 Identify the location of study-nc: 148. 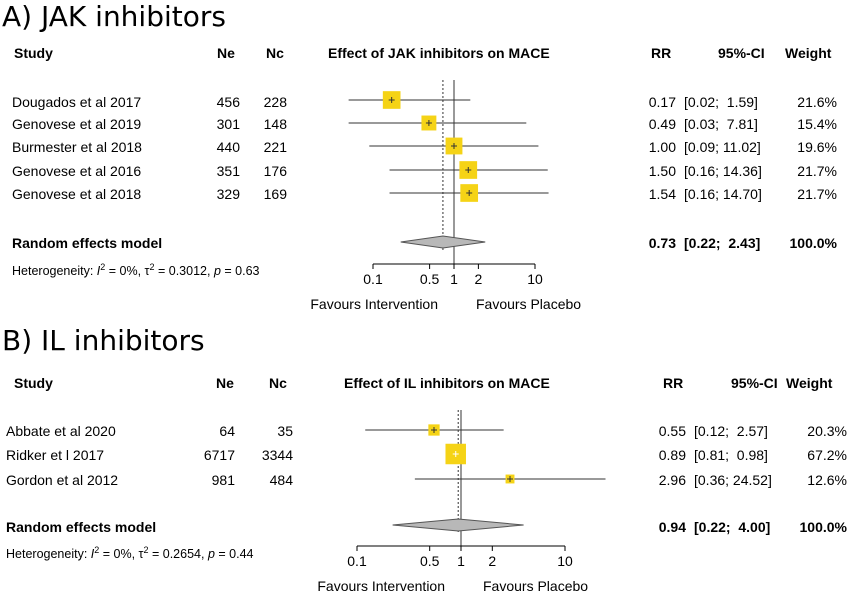
(275, 124).